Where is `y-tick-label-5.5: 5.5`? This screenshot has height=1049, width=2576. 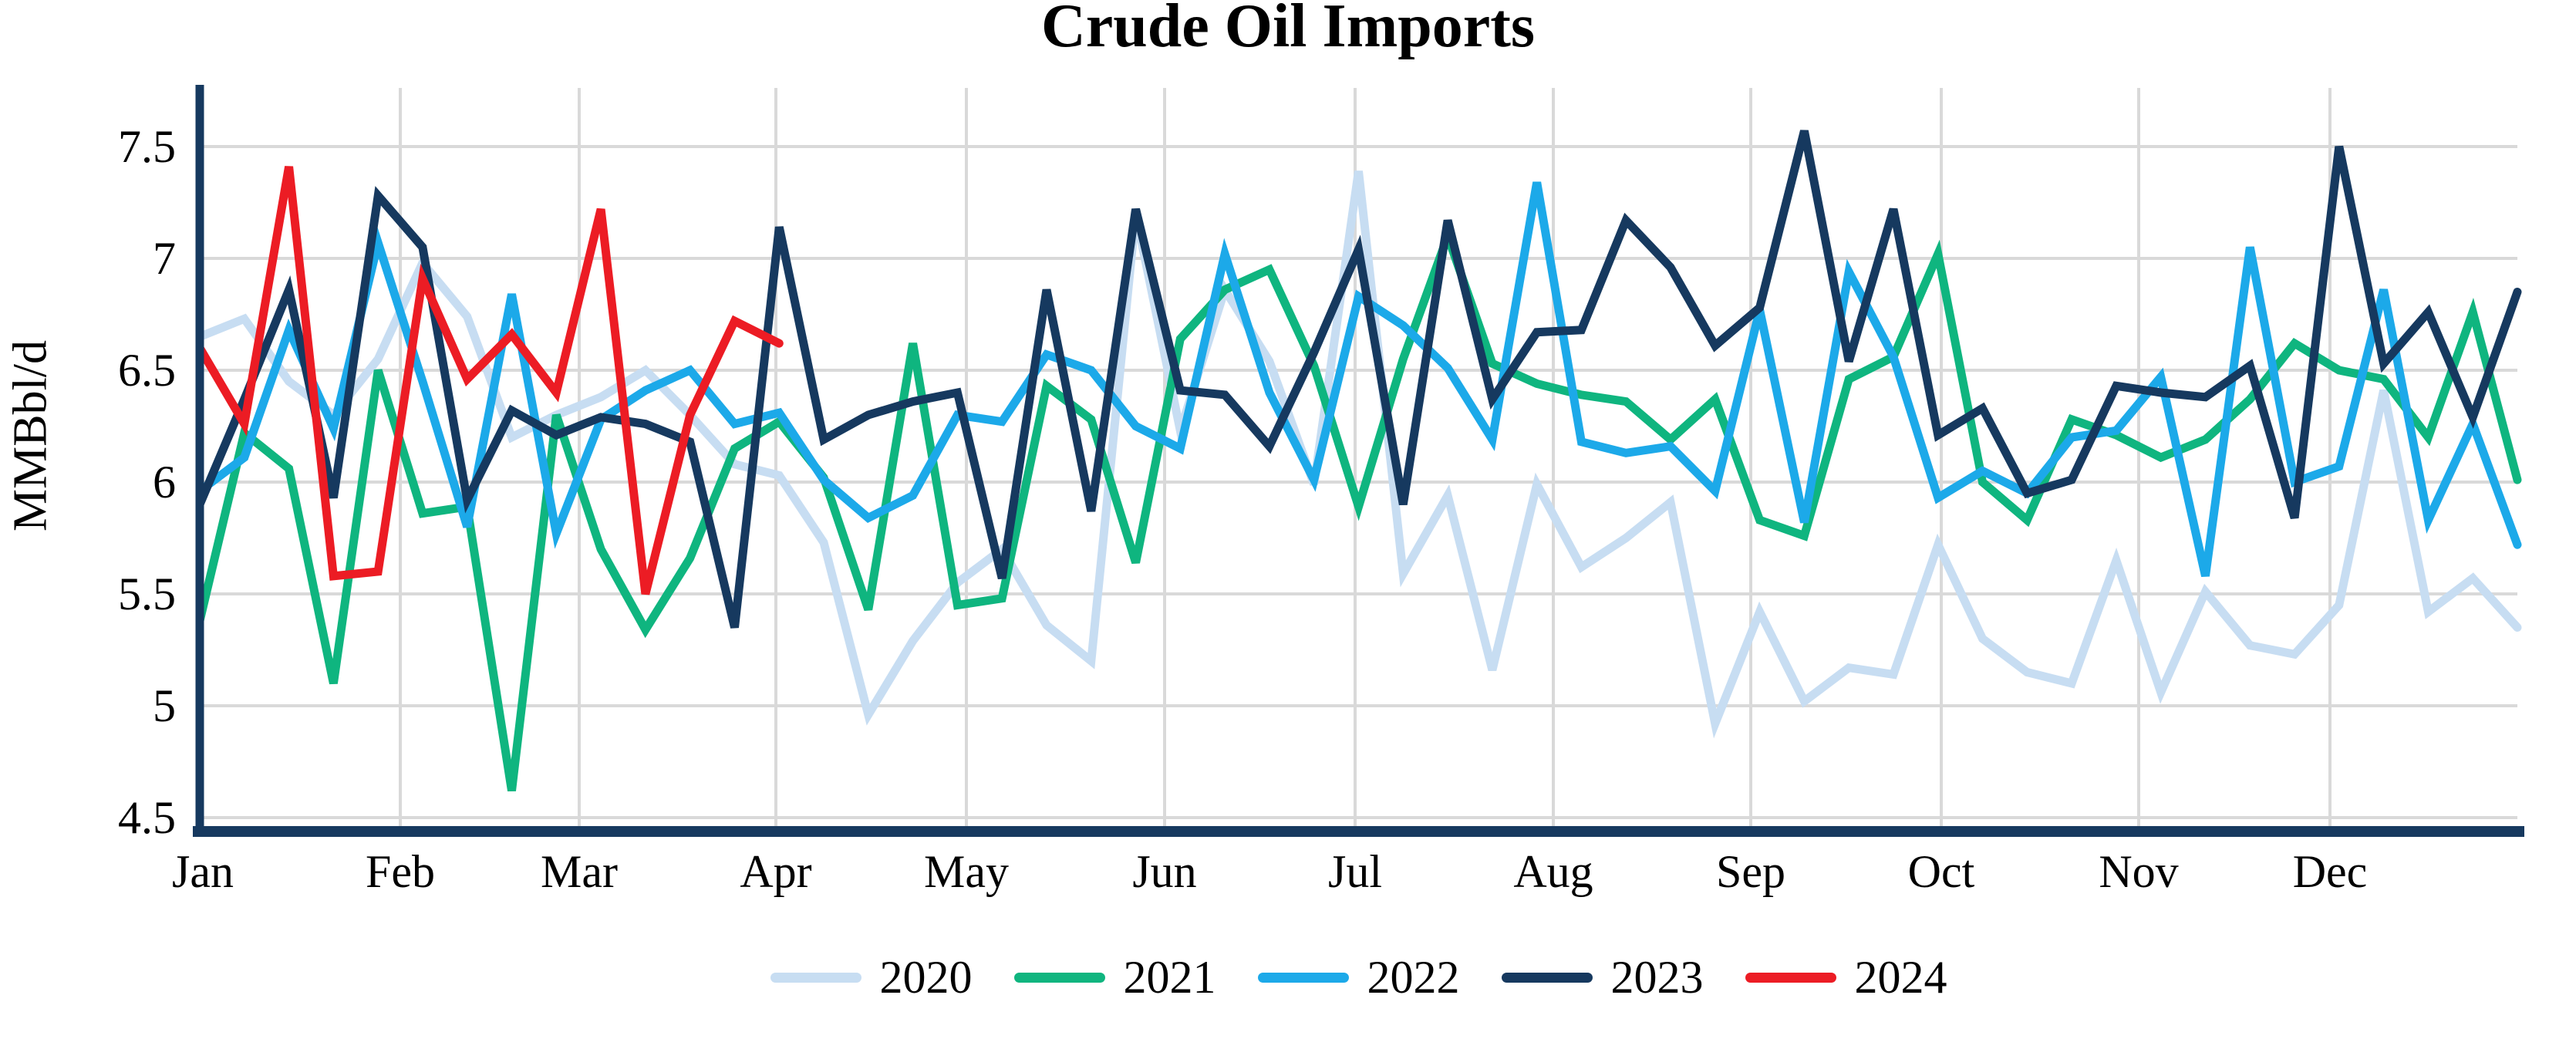 y-tick-label-5.5: 5.5 is located at coordinates (147, 593).